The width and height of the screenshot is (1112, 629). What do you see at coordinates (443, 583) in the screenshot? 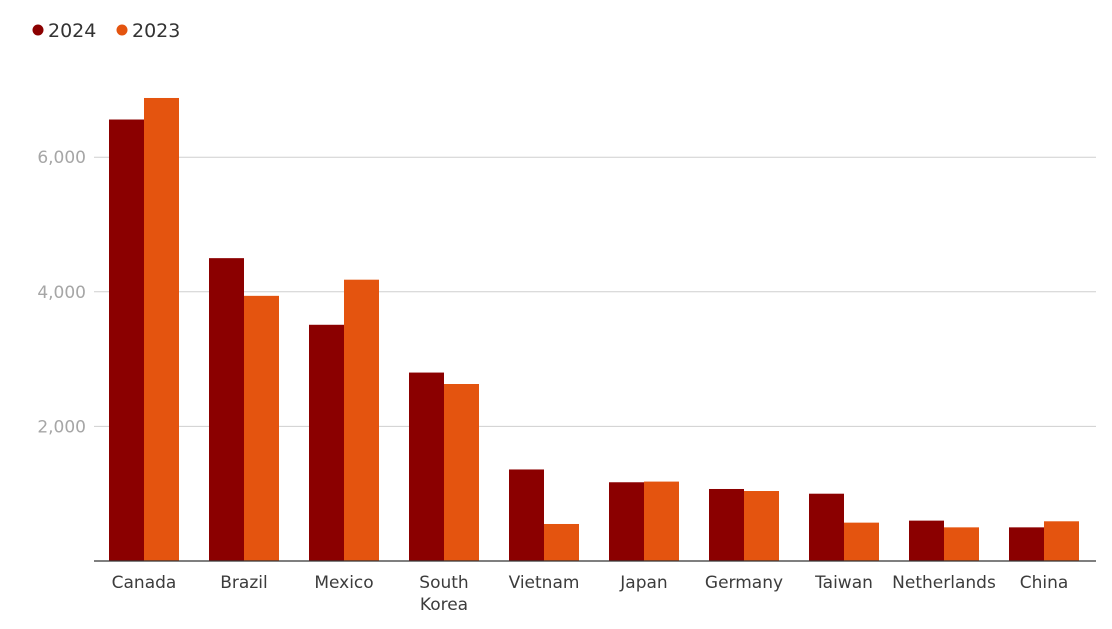
I see `x-tick-label-line: South` at bounding box center [443, 583].